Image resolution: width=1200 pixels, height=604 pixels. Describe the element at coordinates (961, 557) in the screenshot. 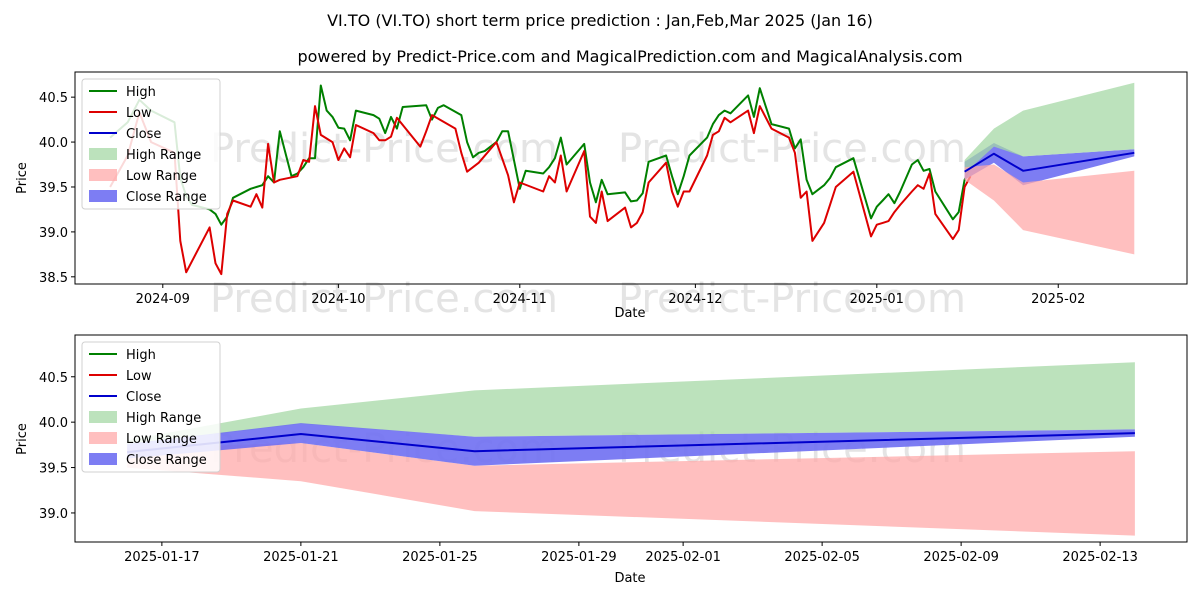

I see `x-tick-label: 2025-02-09` at that location.